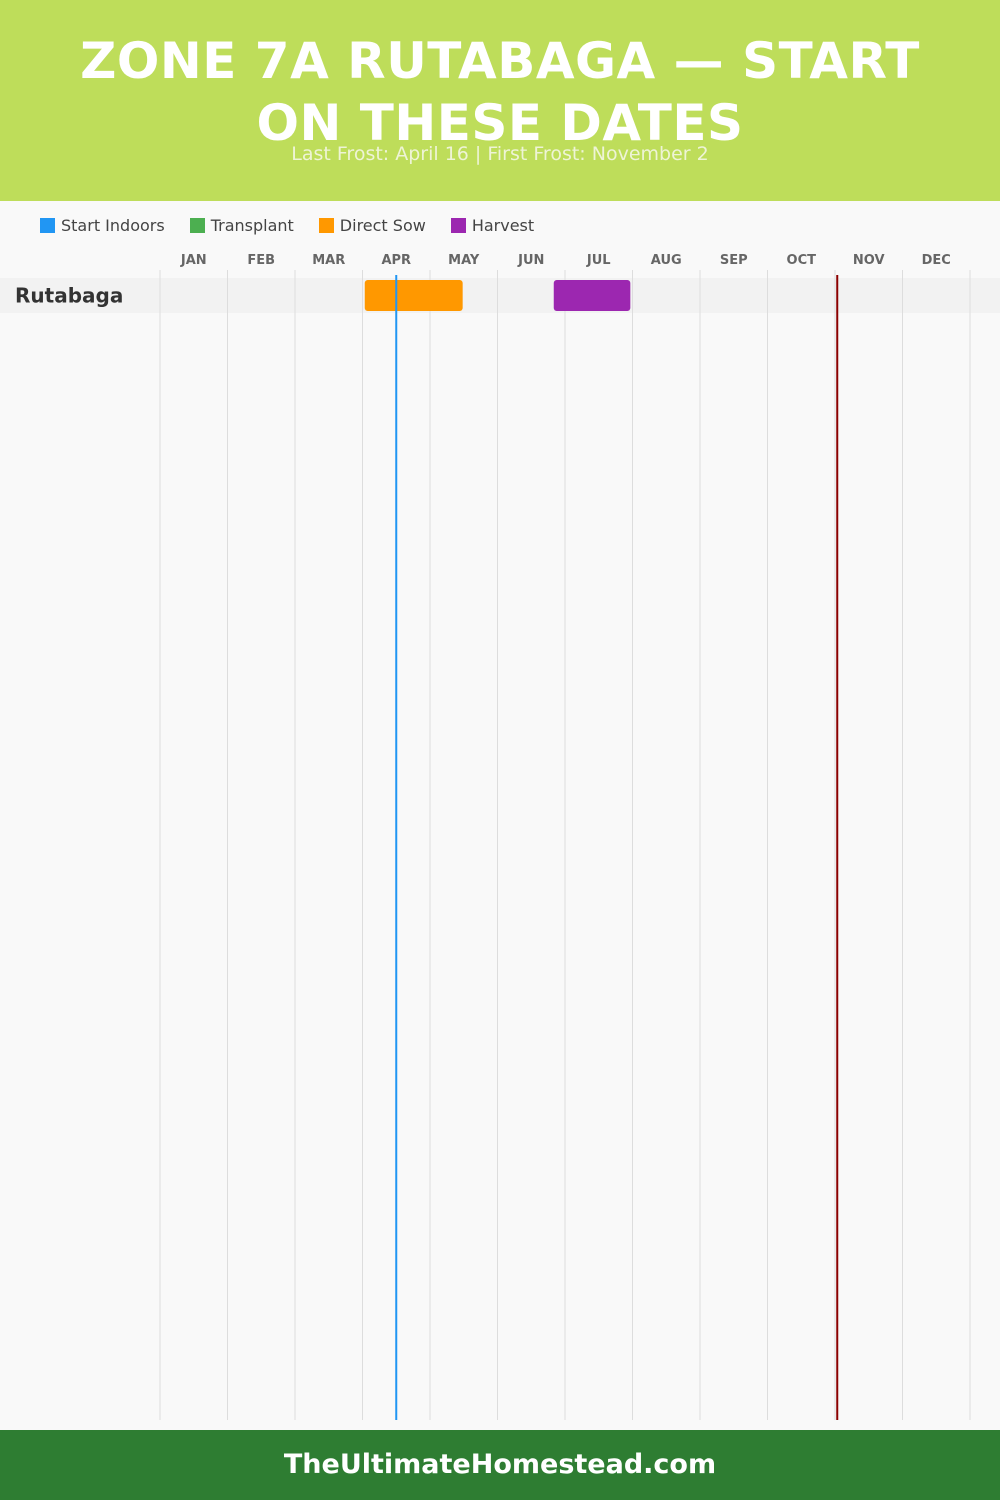  Describe the element at coordinates (299, 225) in the screenshot. I see `legend: Start Indoors Transplant Direct Sow Harvest` at that location.